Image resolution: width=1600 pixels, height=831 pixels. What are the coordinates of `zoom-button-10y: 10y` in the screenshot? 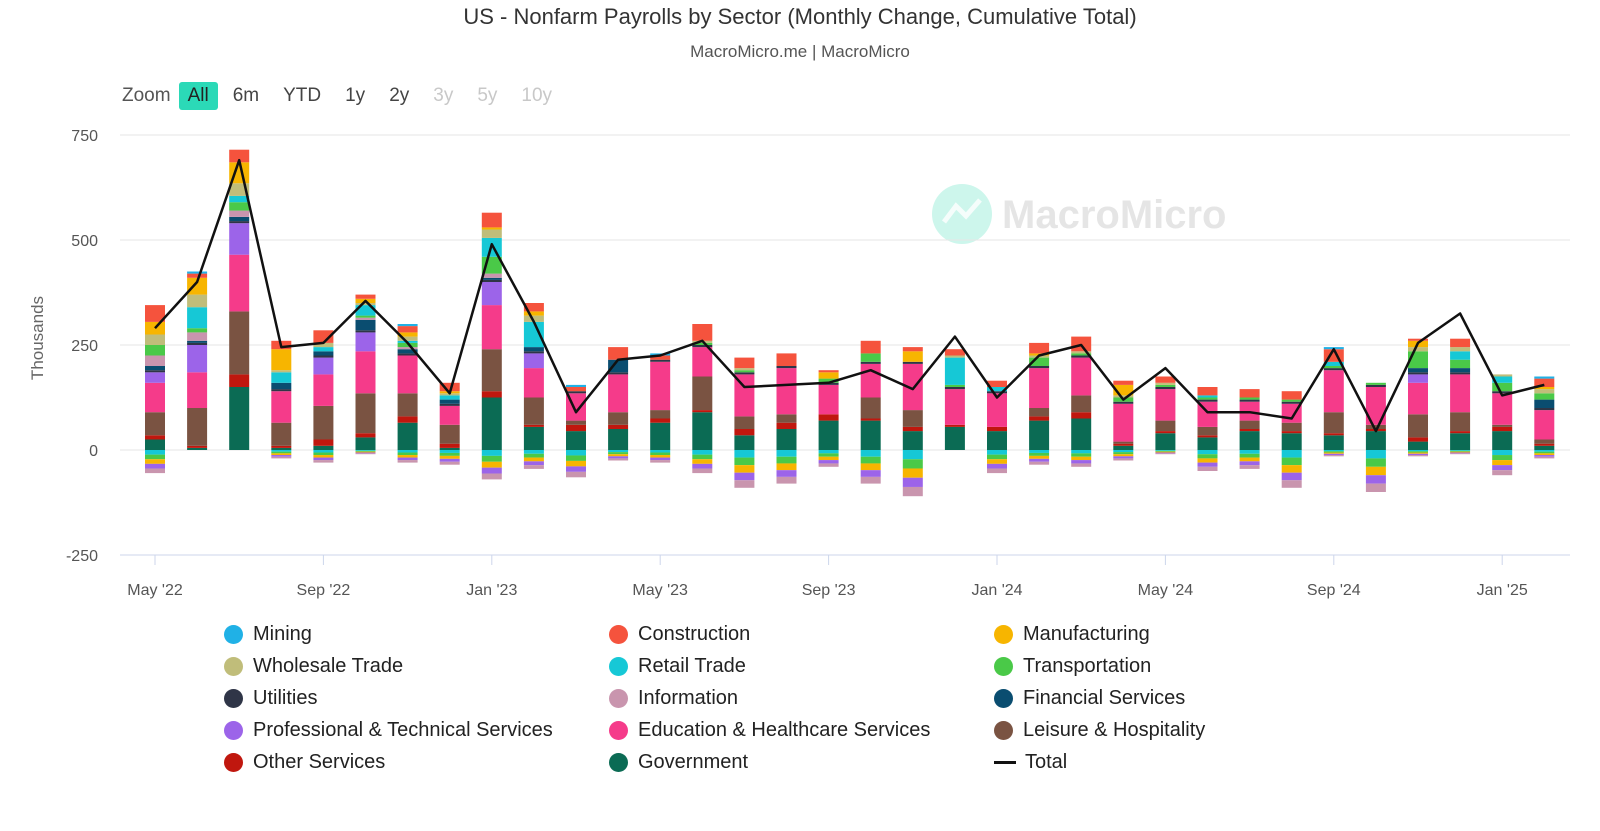 It's located at (537, 95).